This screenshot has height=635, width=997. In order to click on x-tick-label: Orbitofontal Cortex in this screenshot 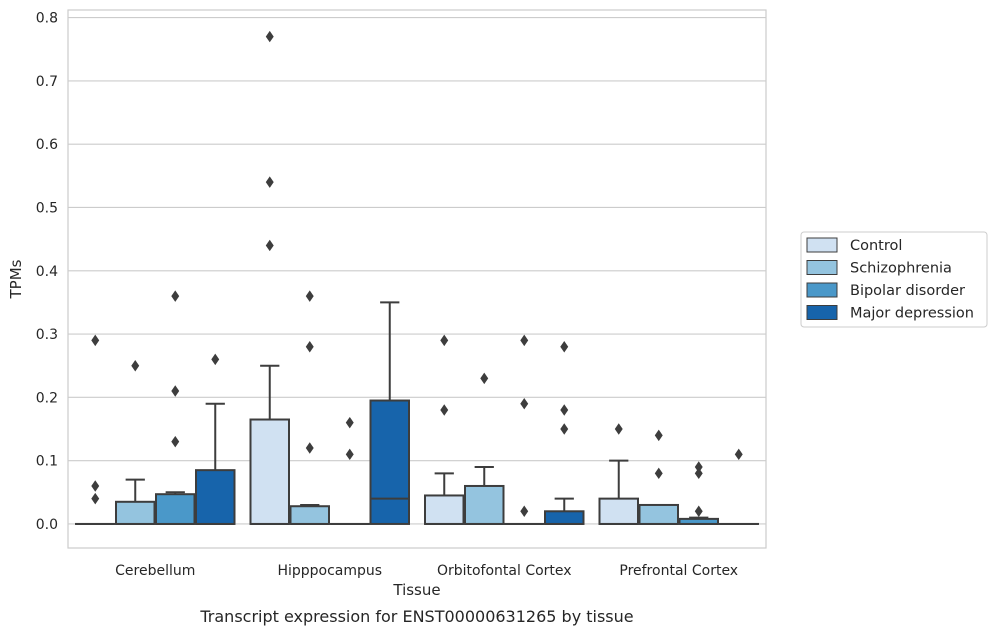, I will do `click(504, 571)`.